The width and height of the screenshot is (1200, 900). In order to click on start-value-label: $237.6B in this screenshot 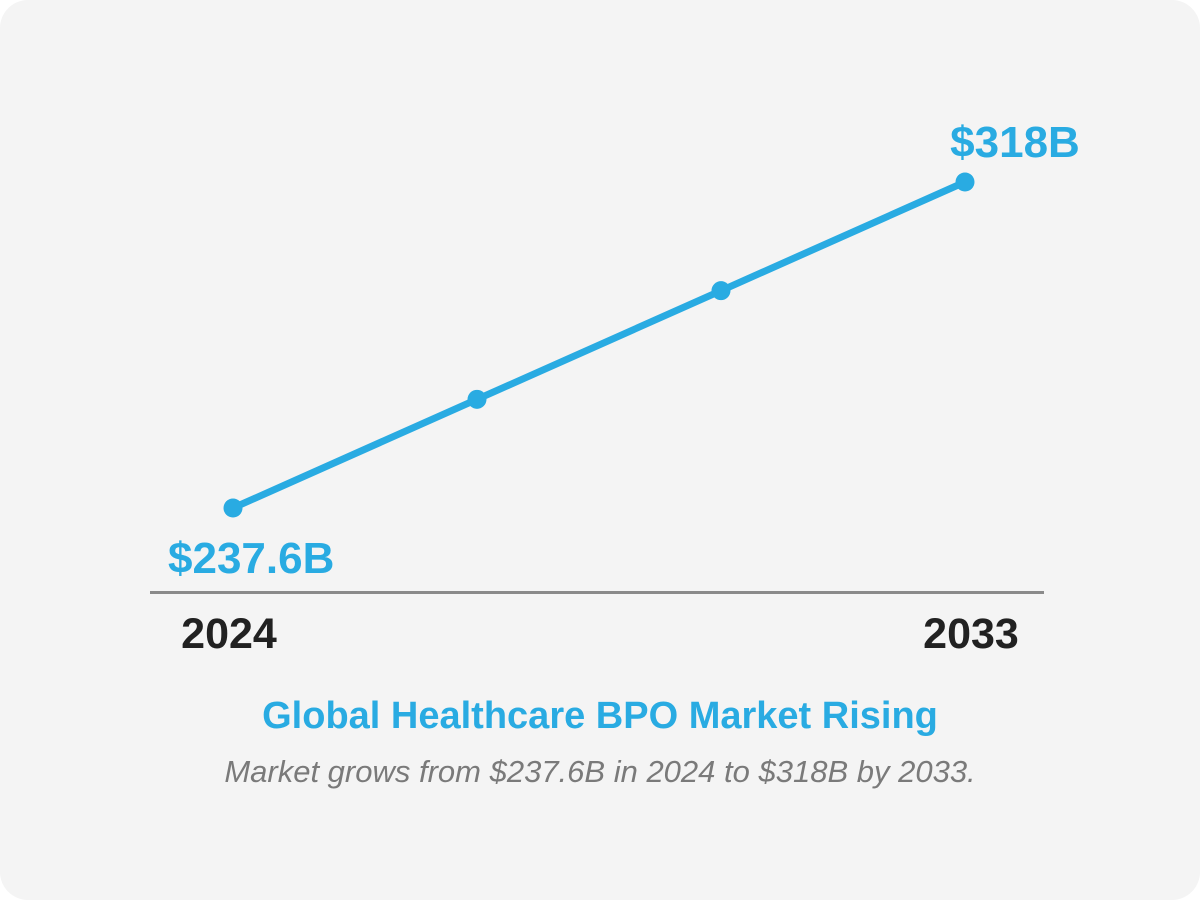, I will do `click(251, 558)`.